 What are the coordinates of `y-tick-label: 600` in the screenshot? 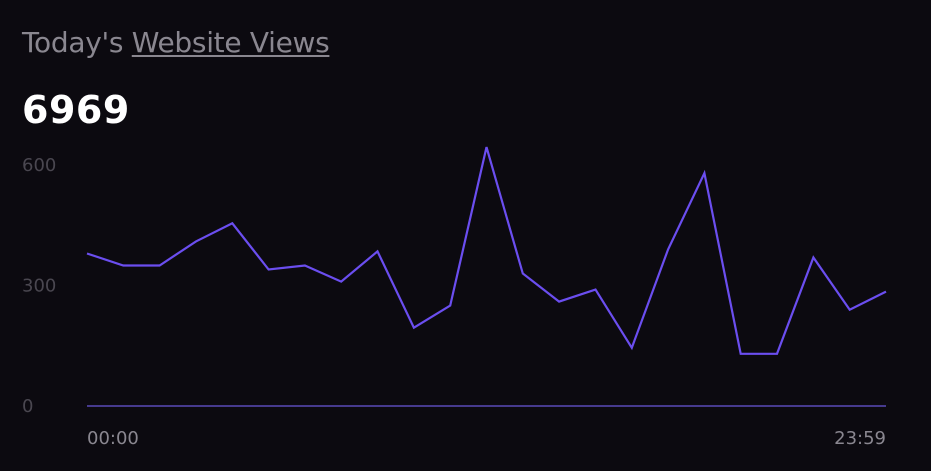 It's located at (39, 165).